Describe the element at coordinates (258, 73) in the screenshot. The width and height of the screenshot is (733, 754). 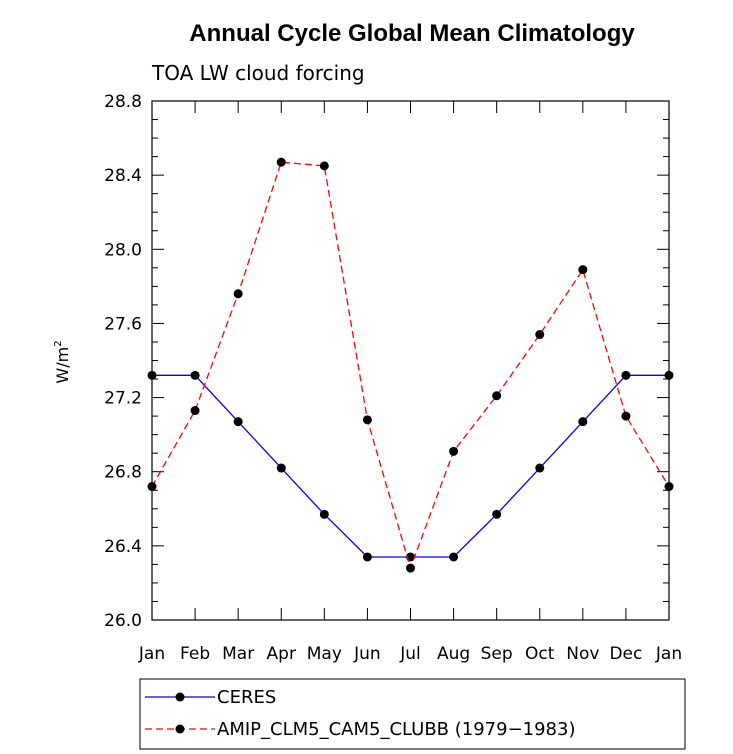
I see `chart-subtitle: TOA LW cloud forcing` at that location.